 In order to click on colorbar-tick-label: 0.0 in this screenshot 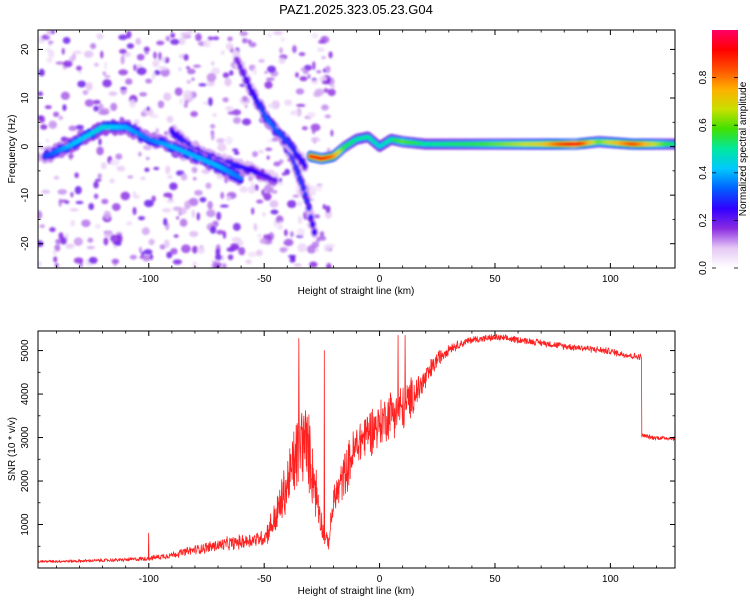, I will do `click(703, 268)`.